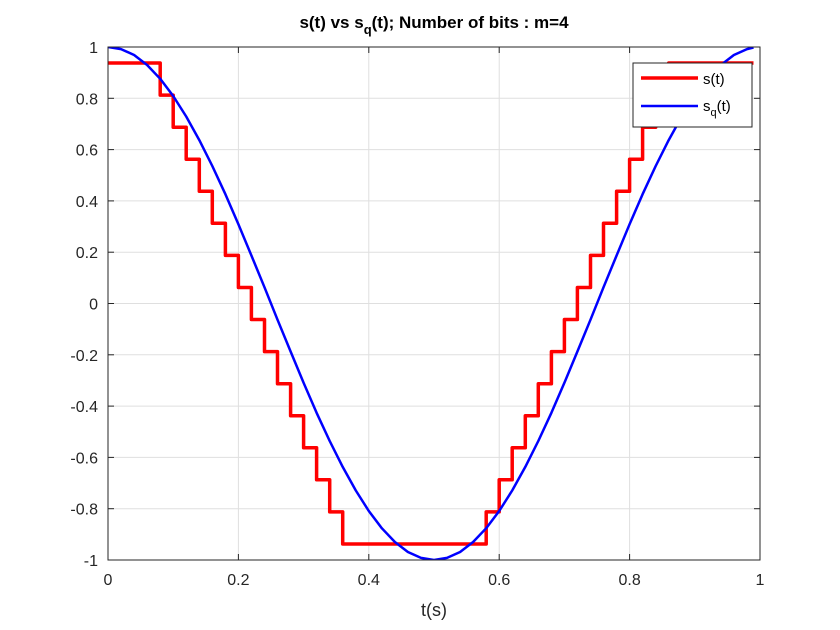  Describe the element at coordinates (87, 202) in the screenshot. I see `y-tick-label: 0.4` at that location.